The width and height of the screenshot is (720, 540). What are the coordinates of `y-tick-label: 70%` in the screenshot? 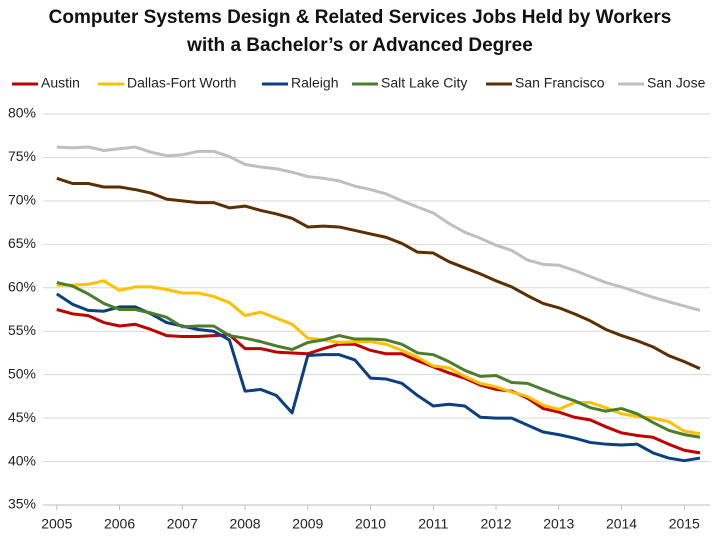 It's located at (22, 200).